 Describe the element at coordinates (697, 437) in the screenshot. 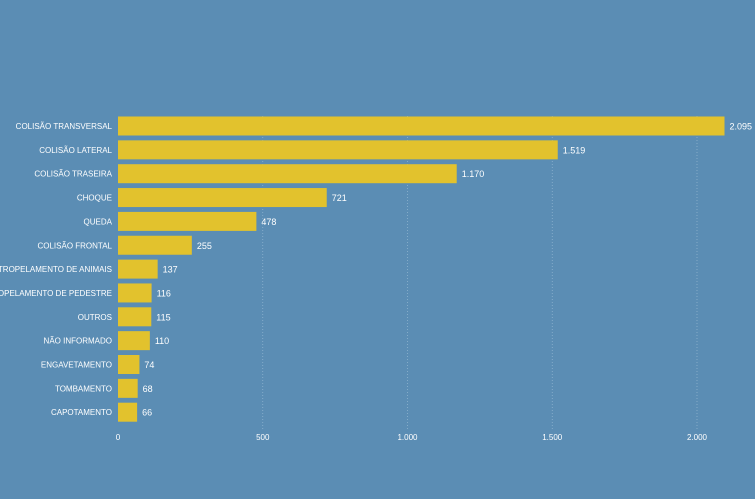

I see `x-tick-label: 2.000` at that location.